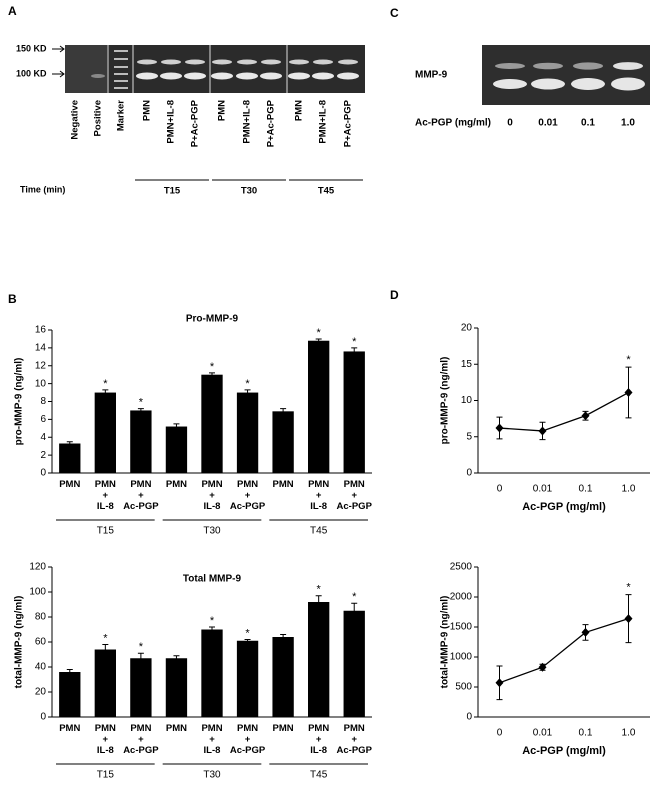  Describe the element at coordinates (469, 717) in the screenshot. I see `y-tick-label: 0` at that location.